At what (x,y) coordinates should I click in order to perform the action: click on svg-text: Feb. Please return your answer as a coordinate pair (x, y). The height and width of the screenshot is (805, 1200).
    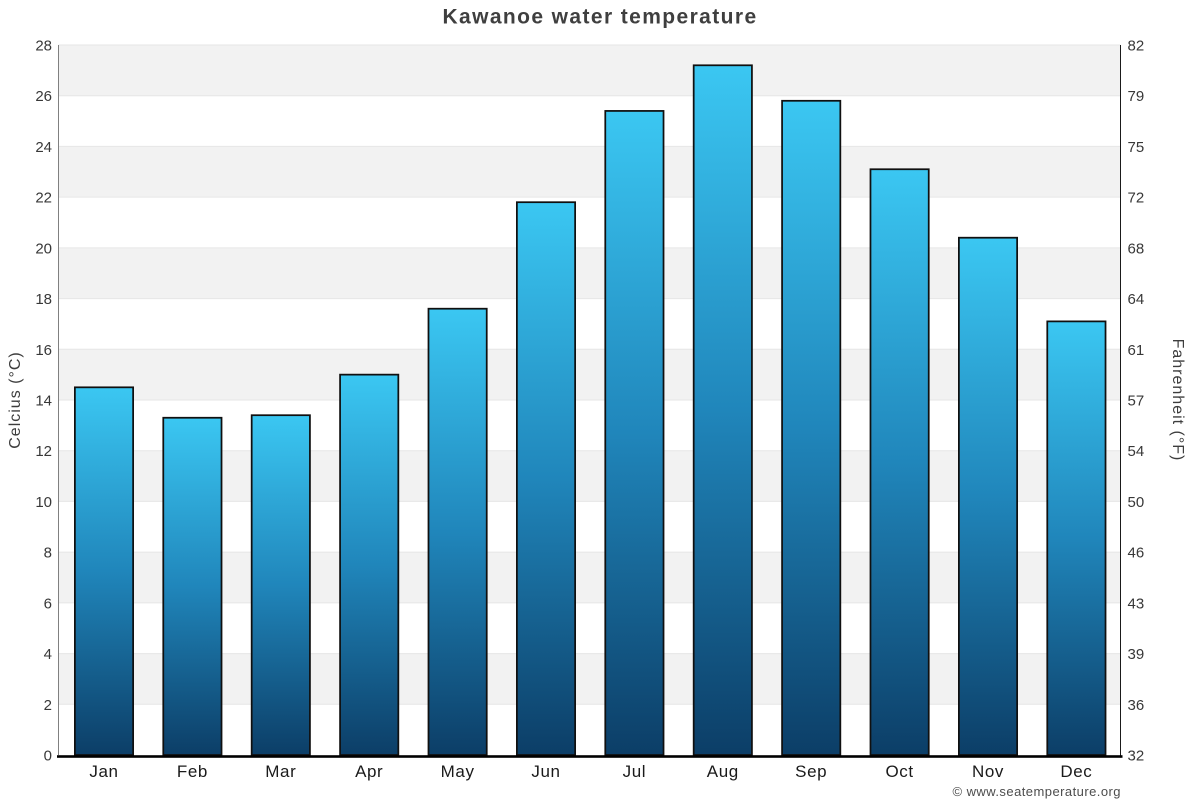
    Looking at the image, I should click on (192, 771).